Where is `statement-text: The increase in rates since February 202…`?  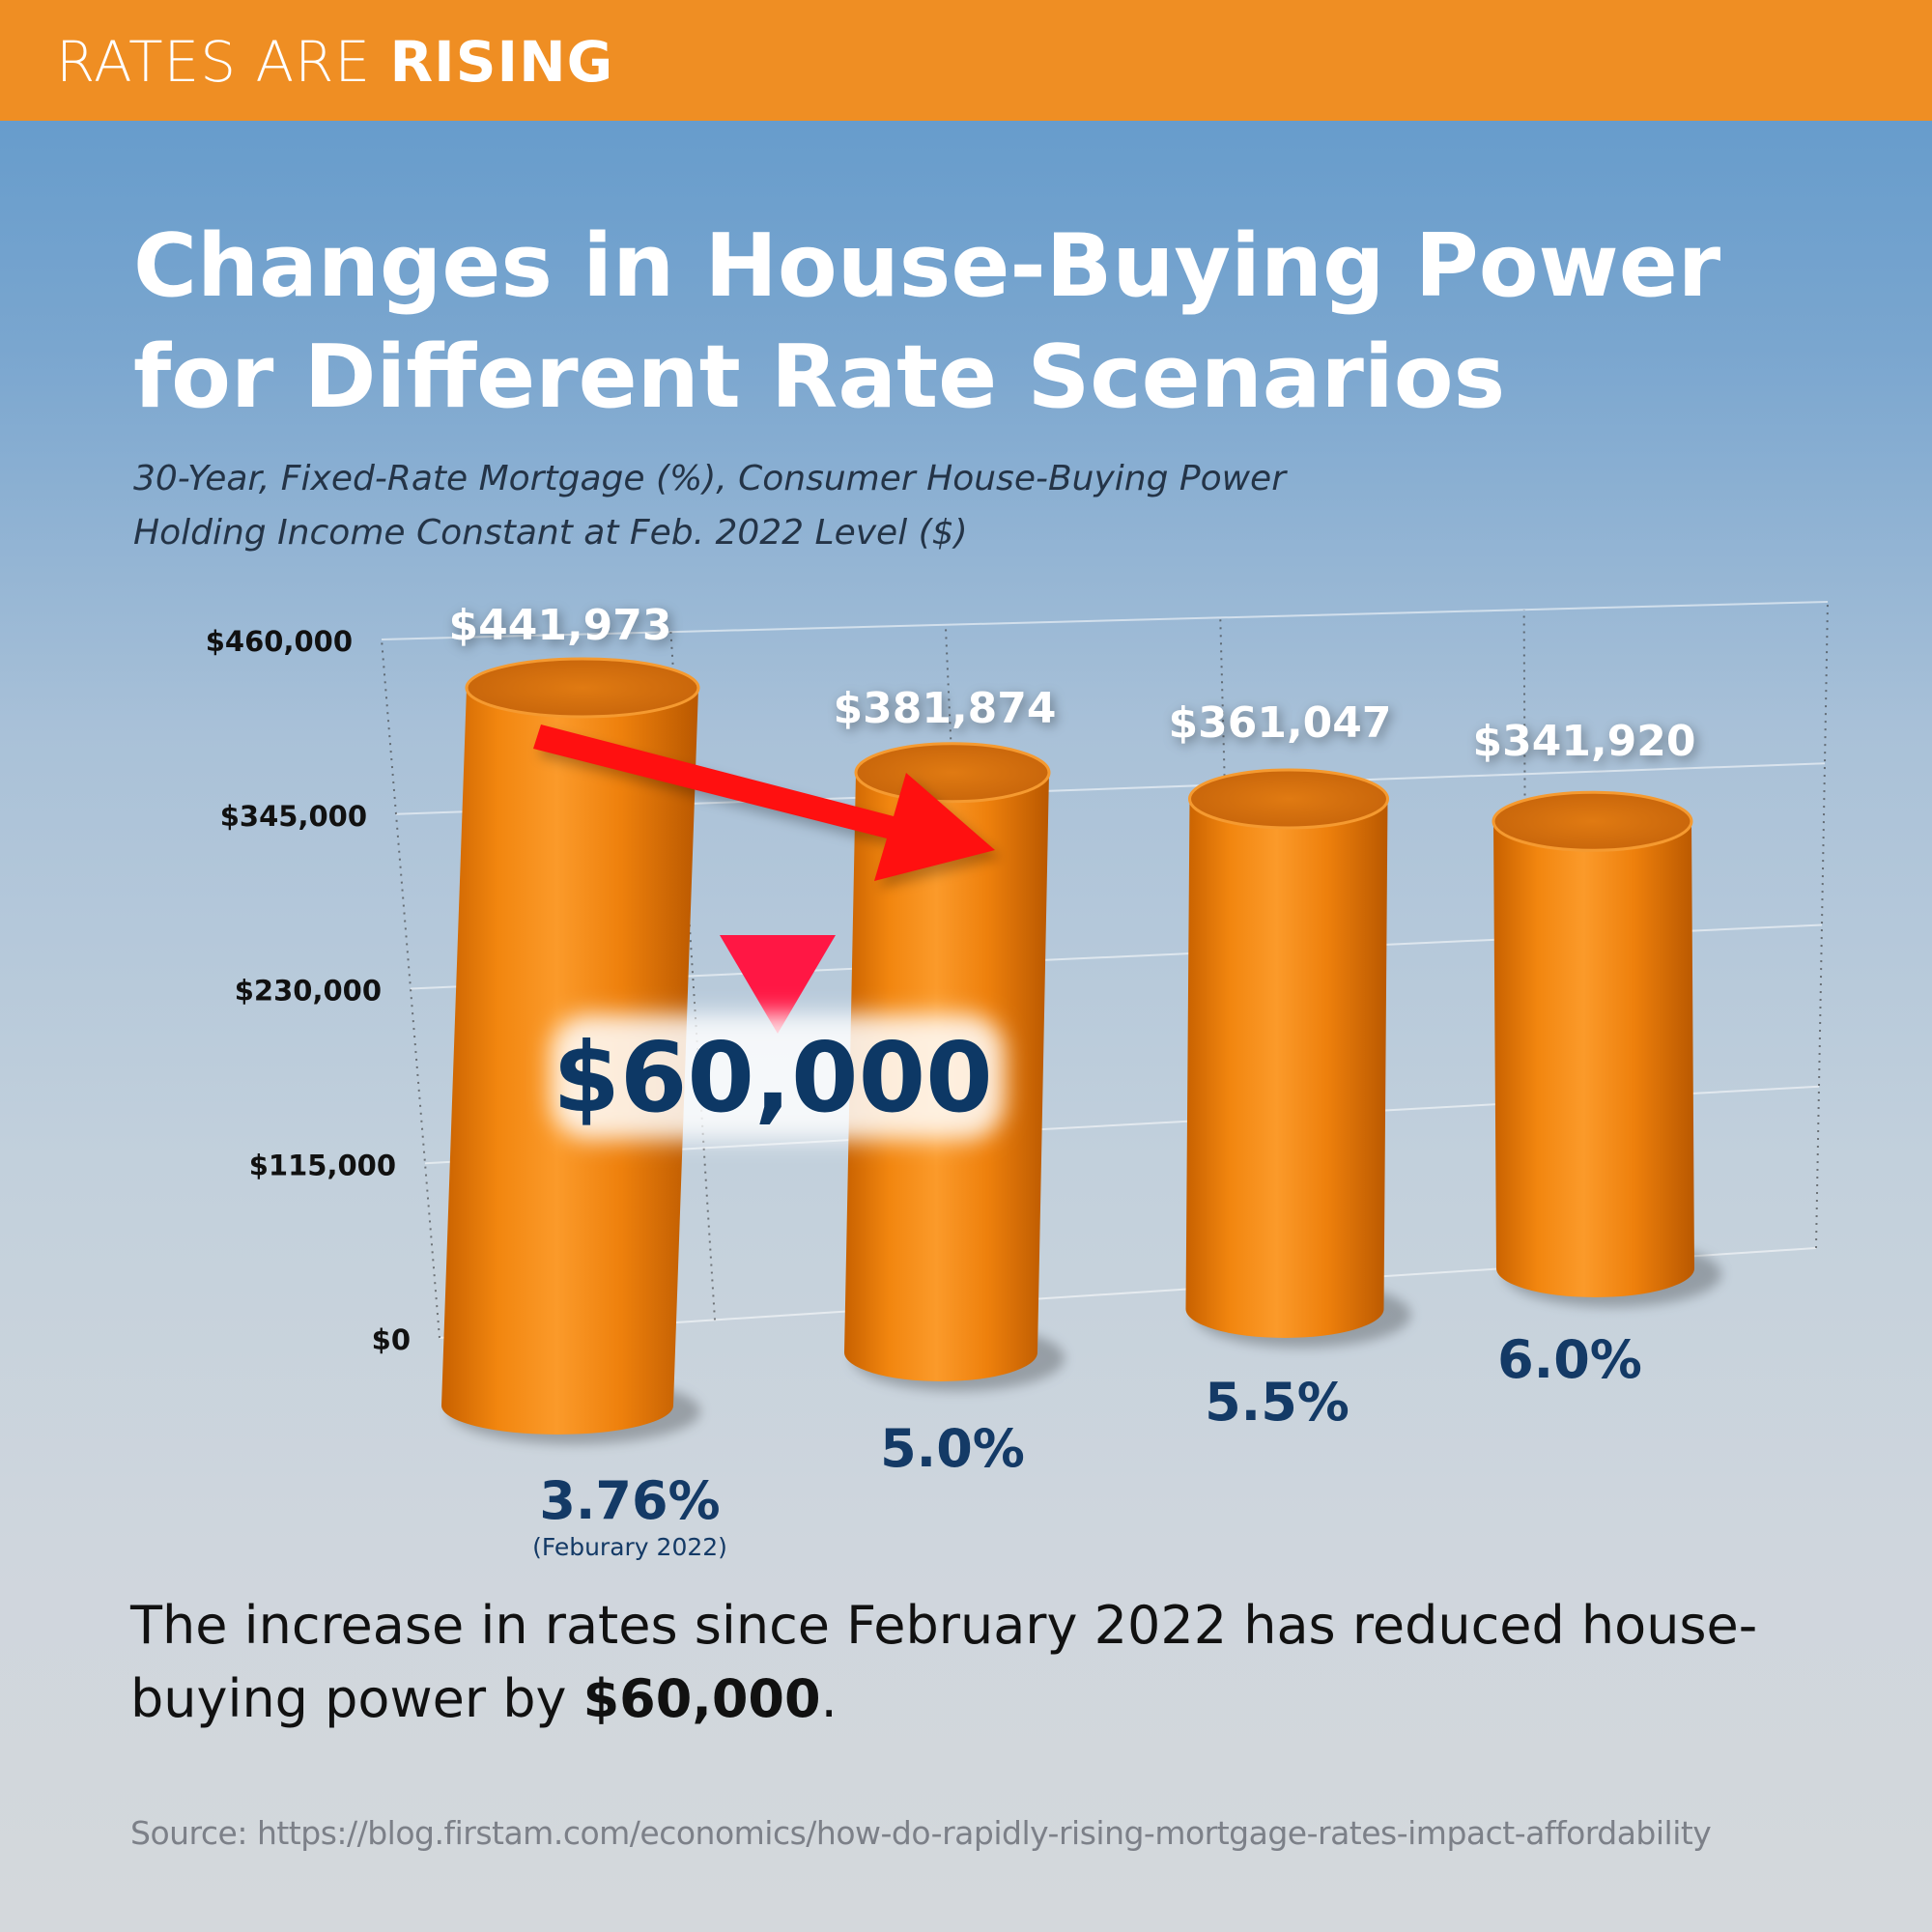 statement-text: The increase in rates since February 202… is located at coordinates (944, 1662).